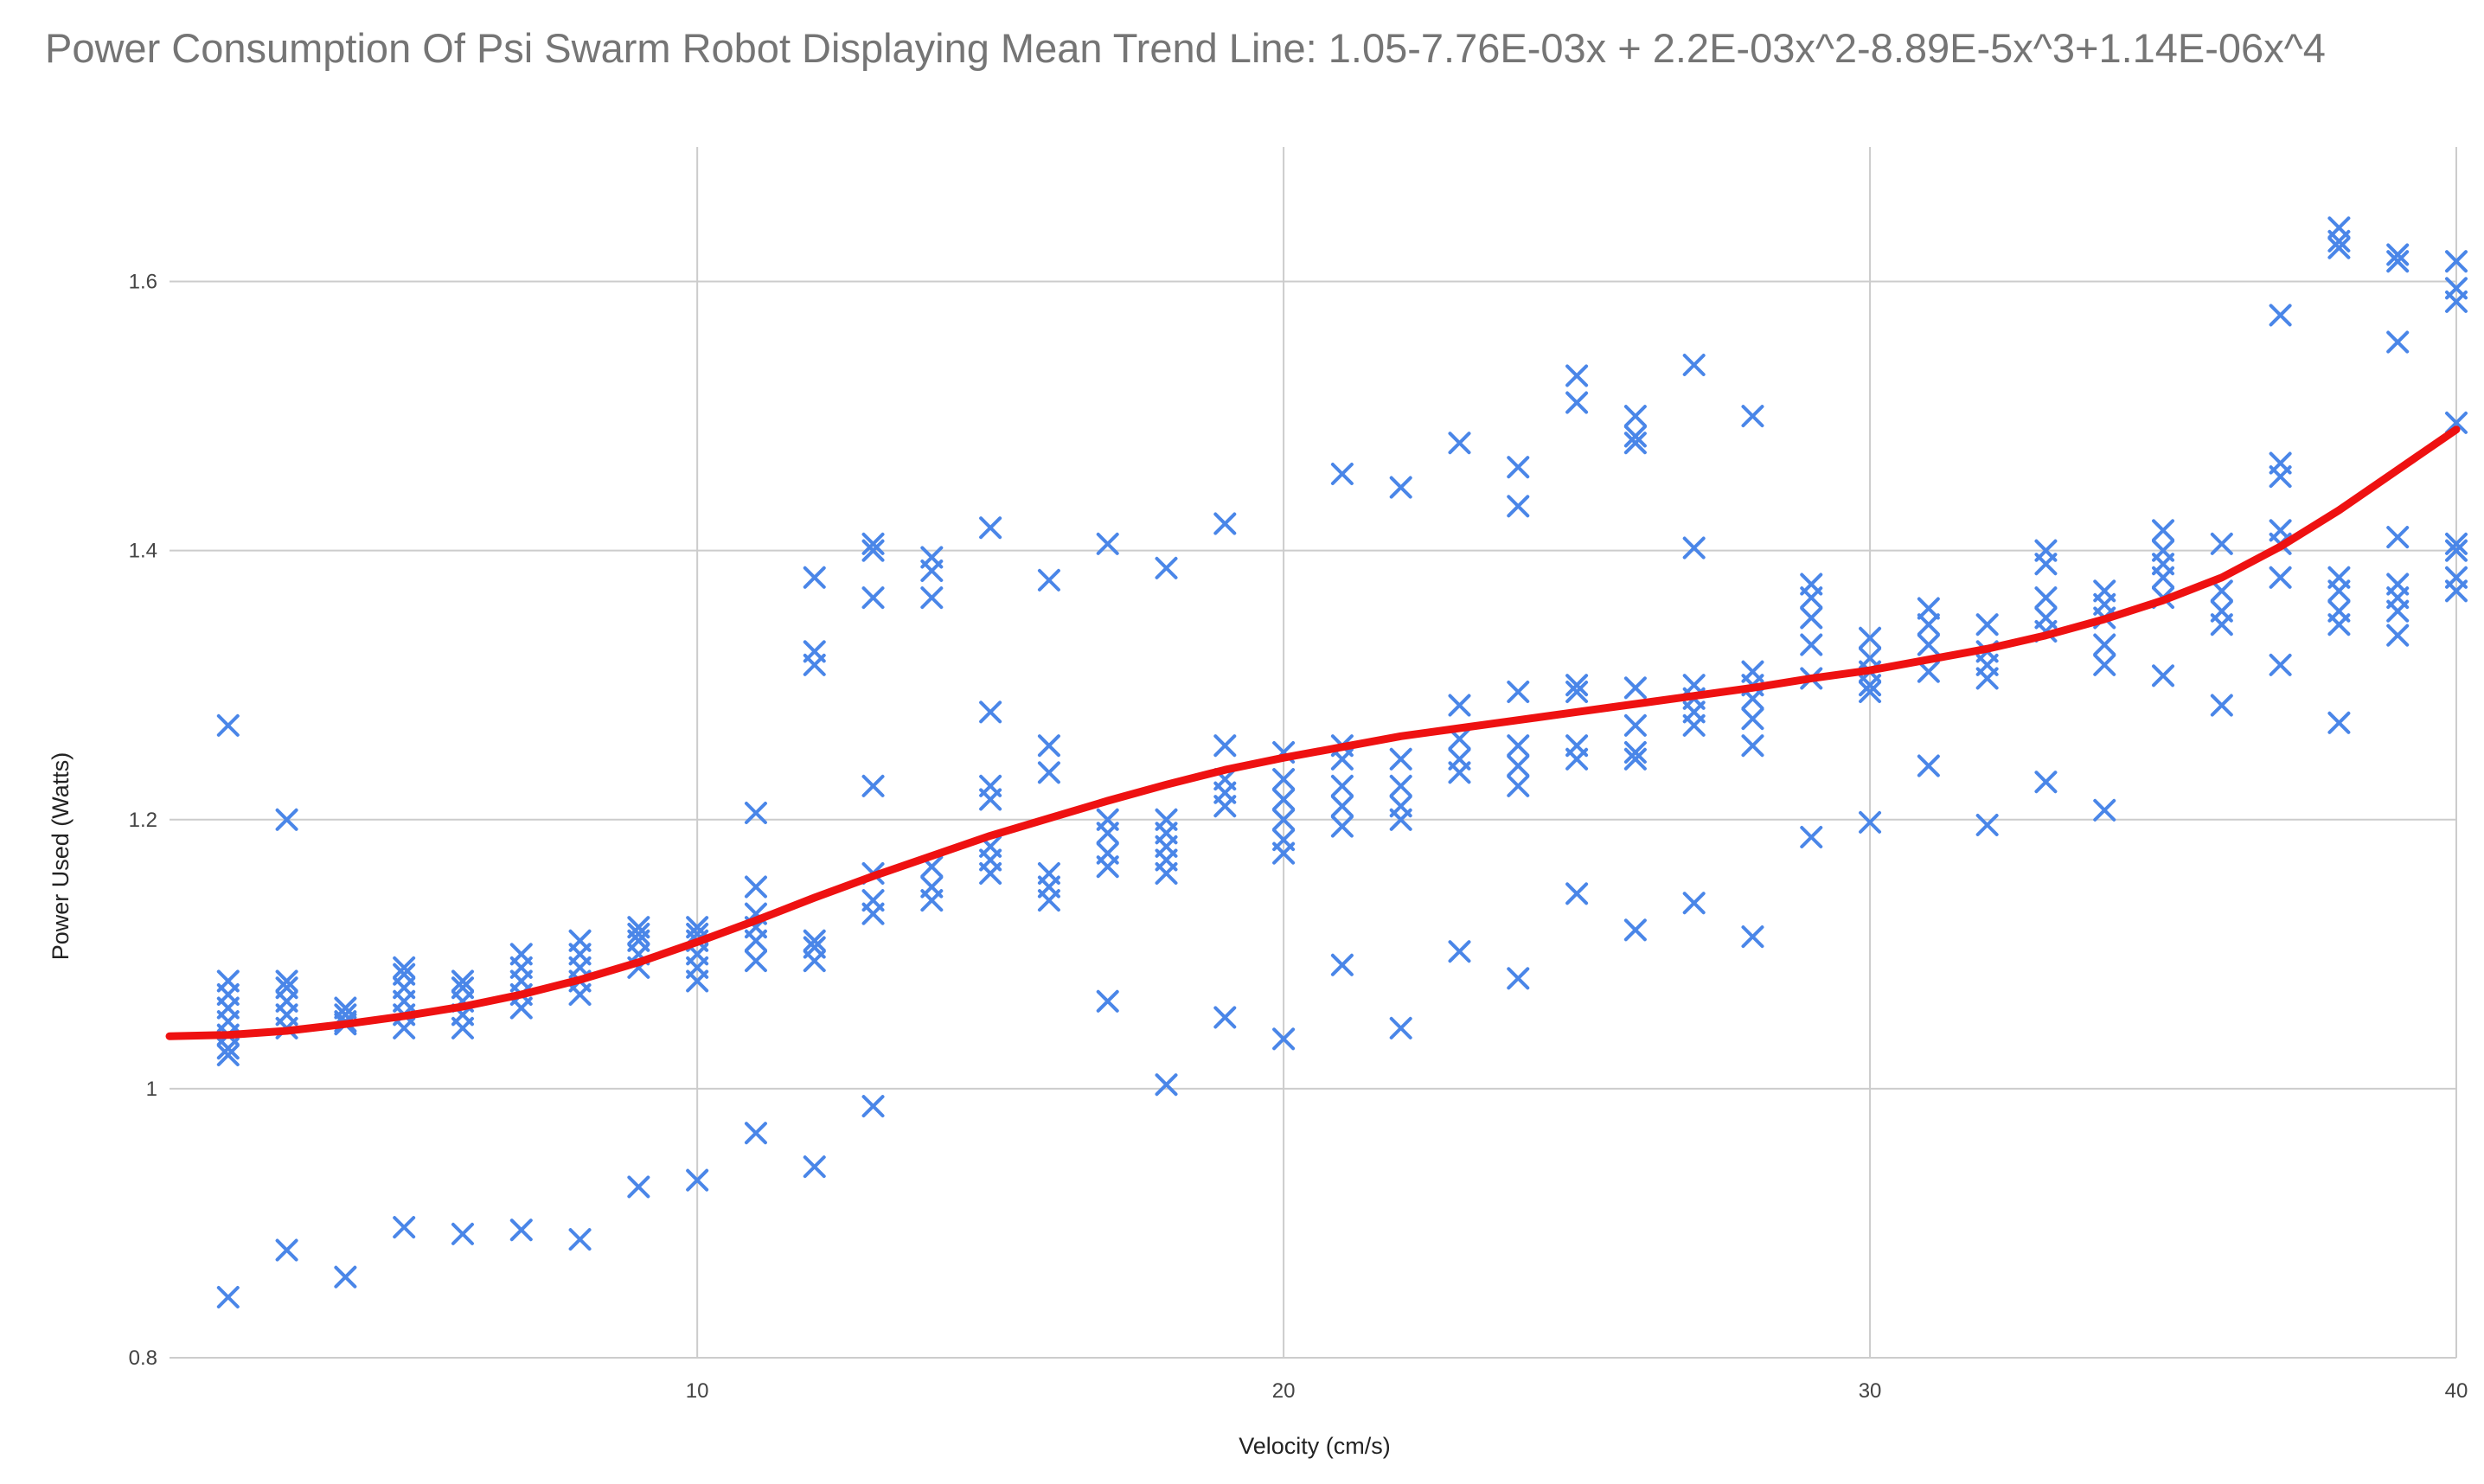  Describe the element at coordinates (698, 1391) in the screenshot. I see `x-tick-label: 10` at that location.